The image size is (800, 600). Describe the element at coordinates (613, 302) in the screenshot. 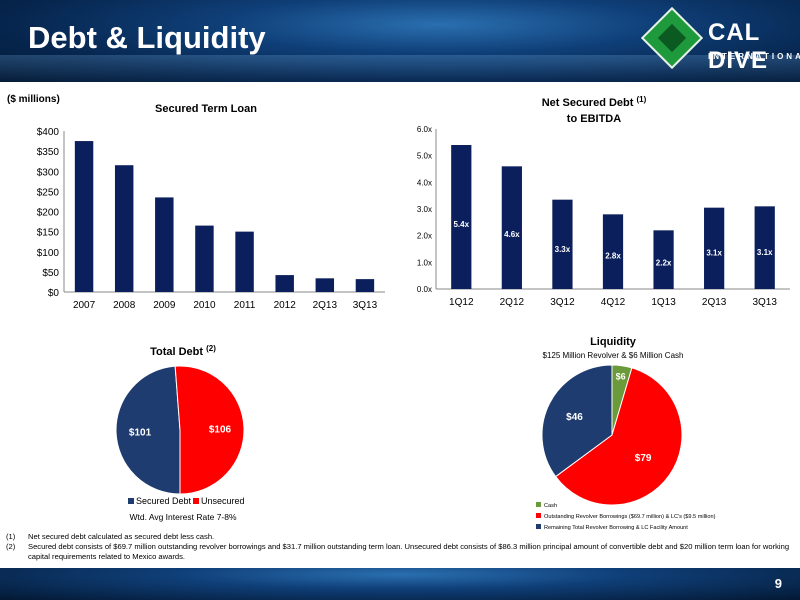

I see `x-tick-label: 4Q12` at that location.